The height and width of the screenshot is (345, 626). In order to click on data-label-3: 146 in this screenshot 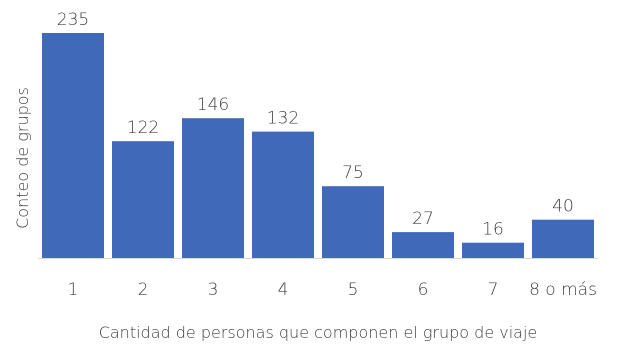, I will do `click(213, 105)`.